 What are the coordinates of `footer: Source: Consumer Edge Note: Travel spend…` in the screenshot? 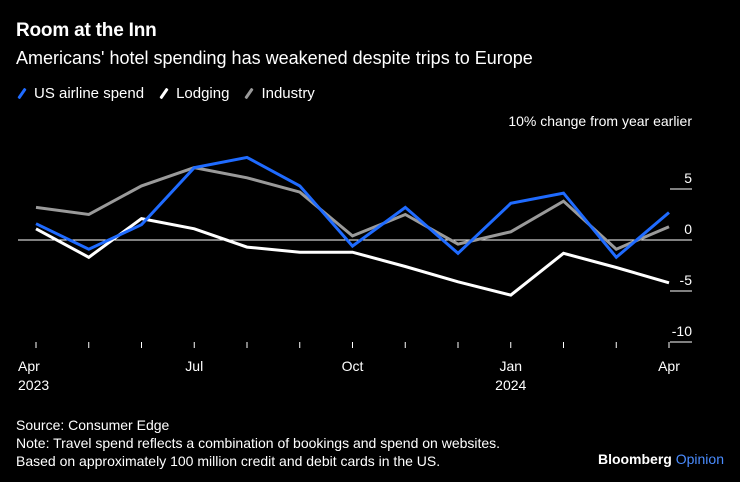 It's located at (258, 443).